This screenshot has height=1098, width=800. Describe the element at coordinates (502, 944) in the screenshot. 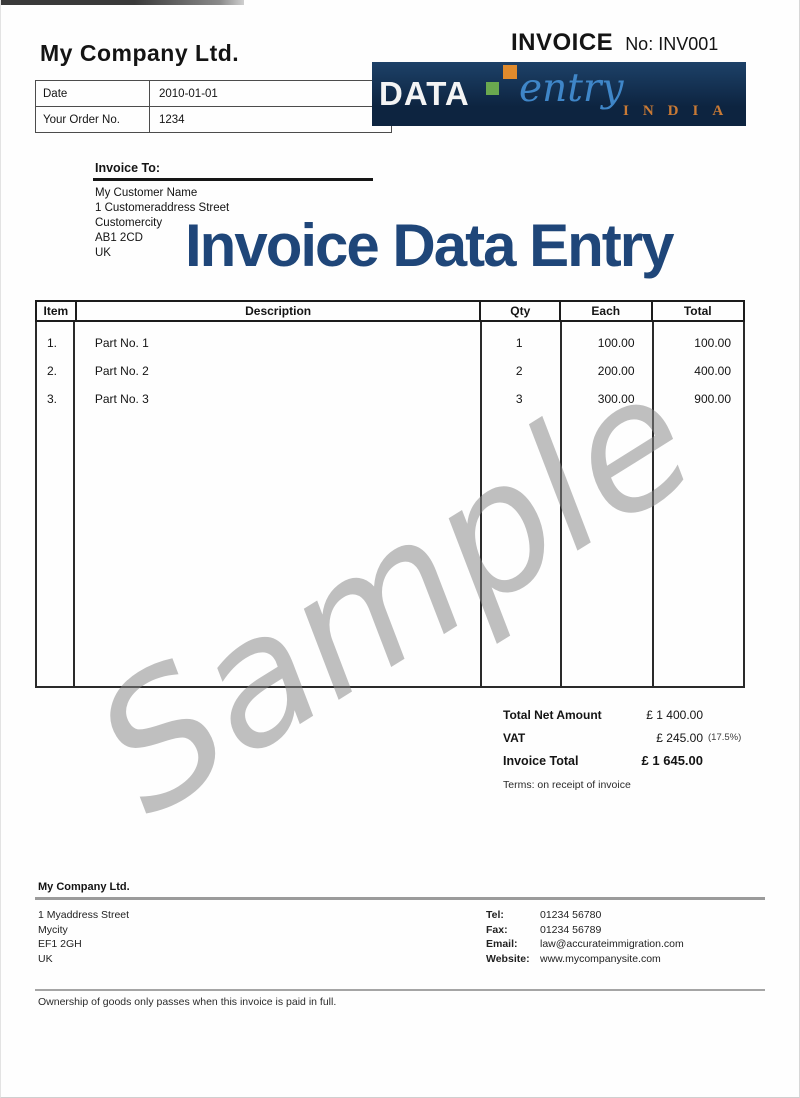

I see `email-label: Email:` at that location.